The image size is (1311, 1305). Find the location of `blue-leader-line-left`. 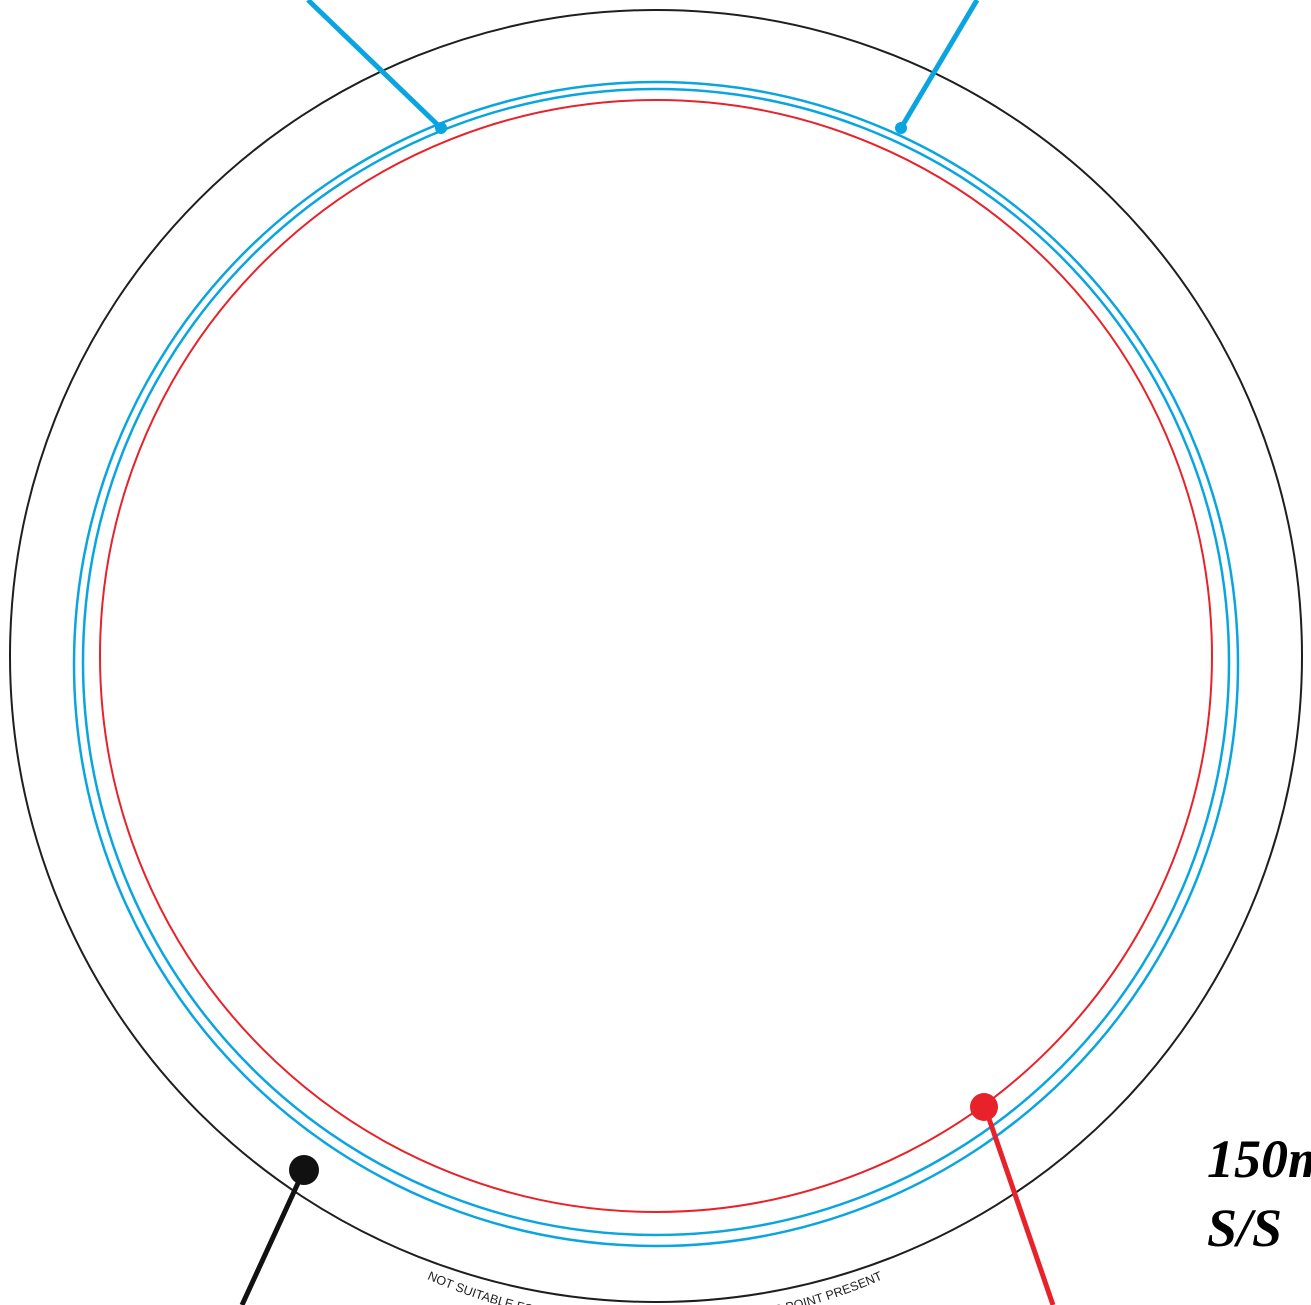

blue-leader-line-left is located at coordinates (374, 65).